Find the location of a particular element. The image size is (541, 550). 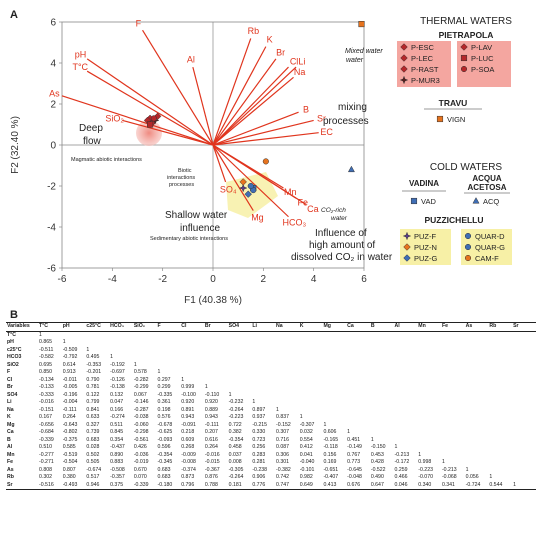

table-cell: 0.937 is located at coordinates (259, 417).